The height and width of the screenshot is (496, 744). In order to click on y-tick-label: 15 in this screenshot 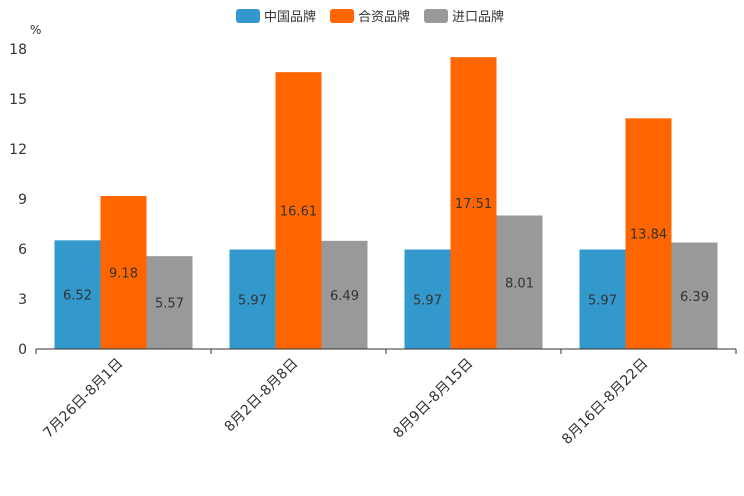, I will do `click(18, 100)`.